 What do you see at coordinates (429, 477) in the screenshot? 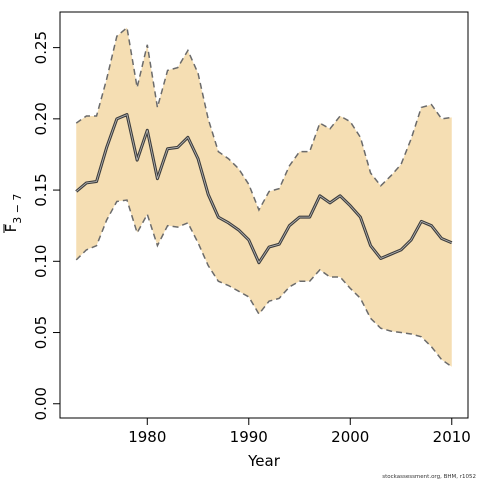
I see `credit-text: stockassessment.org, BHM, r1052` at bounding box center [429, 477].